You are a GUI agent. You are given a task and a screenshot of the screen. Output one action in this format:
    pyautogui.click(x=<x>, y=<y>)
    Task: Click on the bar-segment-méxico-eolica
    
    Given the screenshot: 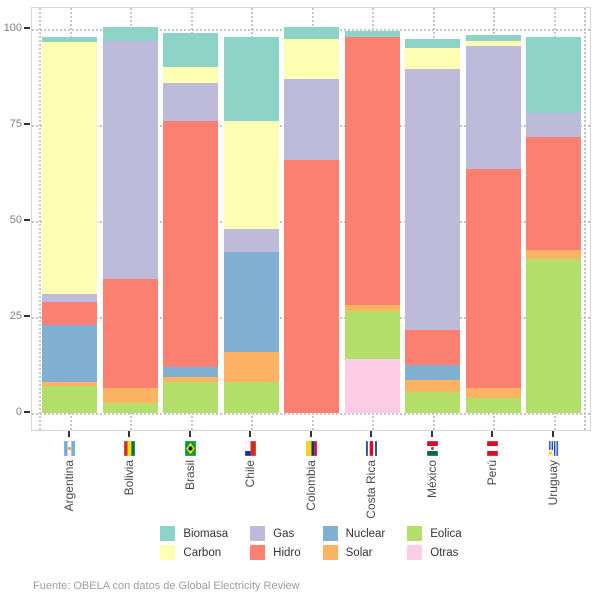 What is the action you would take?
    pyautogui.click(x=432, y=402)
    